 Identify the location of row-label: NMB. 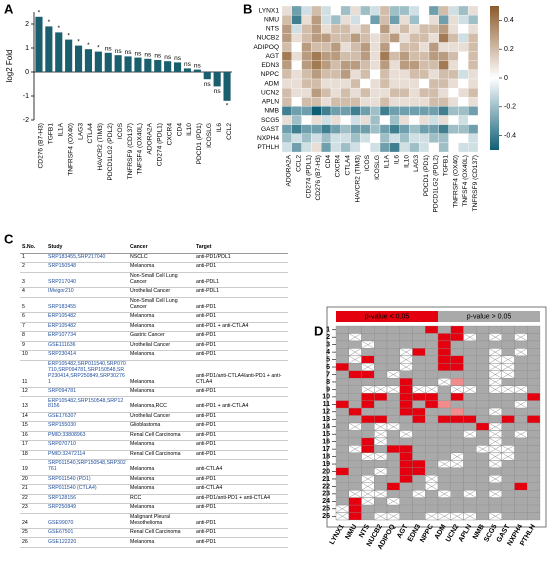
(271, 111).